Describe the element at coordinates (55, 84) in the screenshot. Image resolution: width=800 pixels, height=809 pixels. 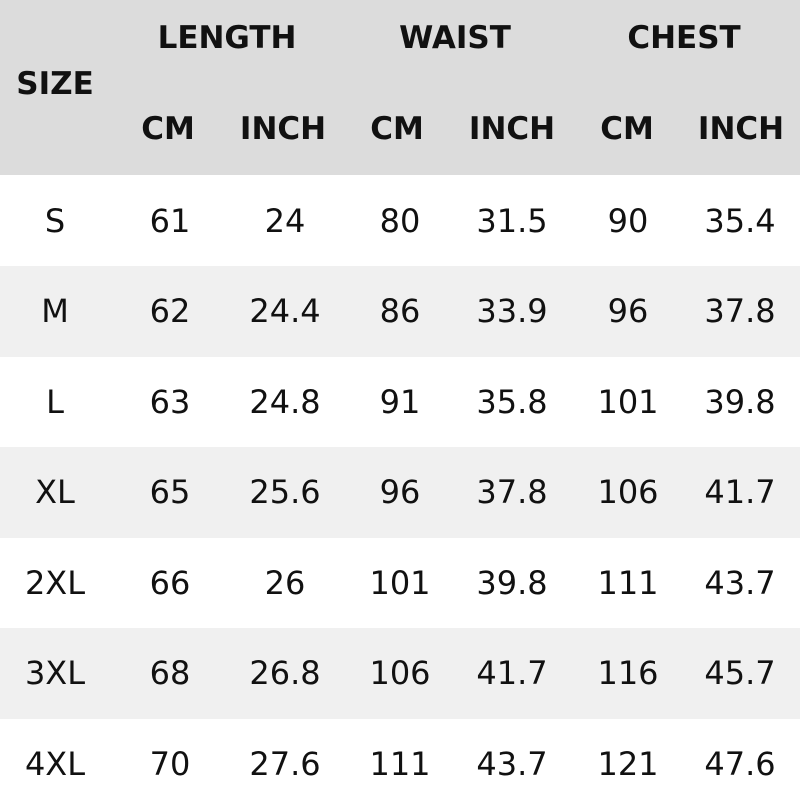
I see `header-size: SIZE` at that location.